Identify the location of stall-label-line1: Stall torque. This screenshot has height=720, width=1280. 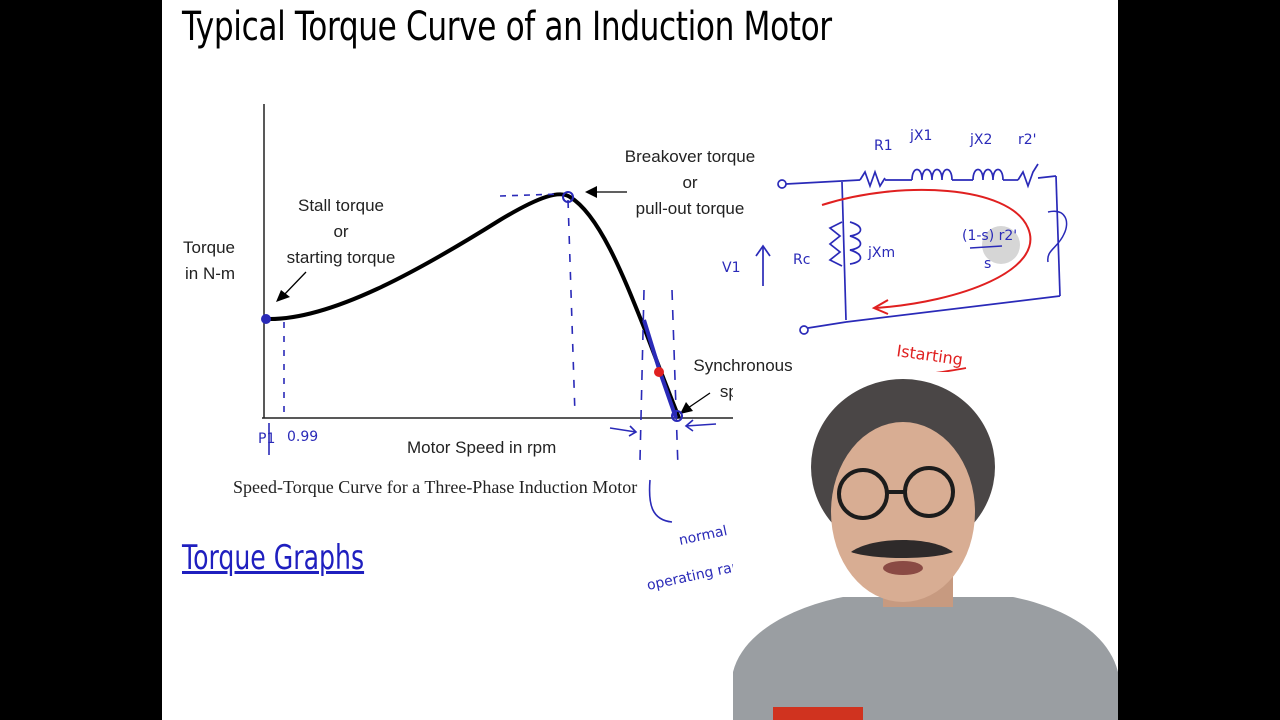
(341, 205).